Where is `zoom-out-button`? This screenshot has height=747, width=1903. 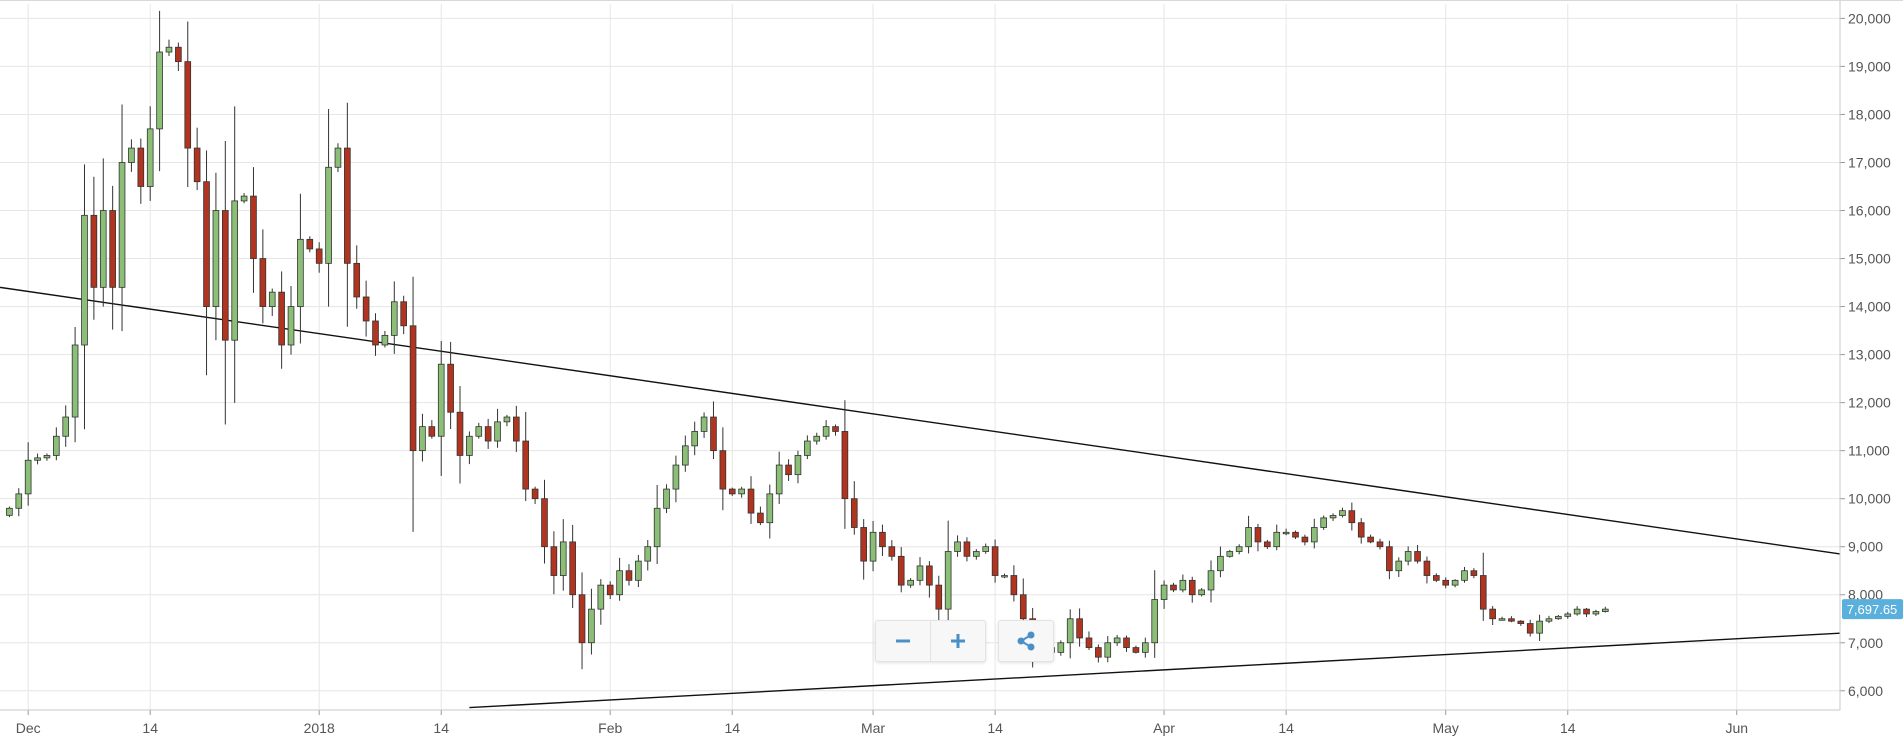 zoom-out-button is located at coordinates (903, 641).